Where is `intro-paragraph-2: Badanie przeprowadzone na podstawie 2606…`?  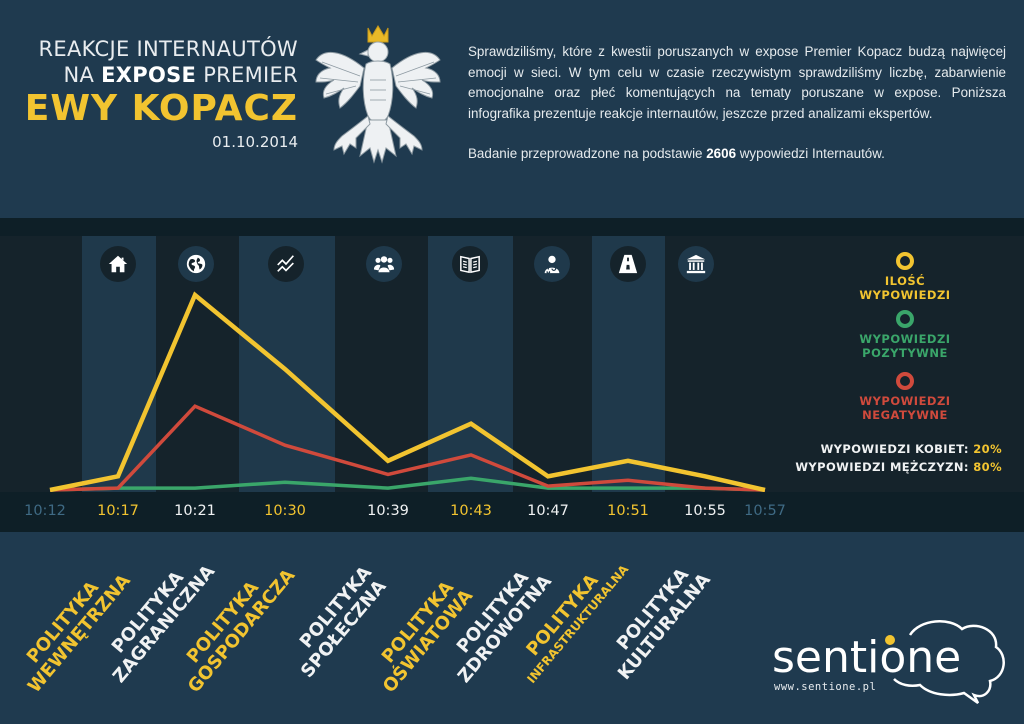
intro-paragraph-2: Badanie przeprowadzone na podstawie 2606… is located at coordinates (737, 154).